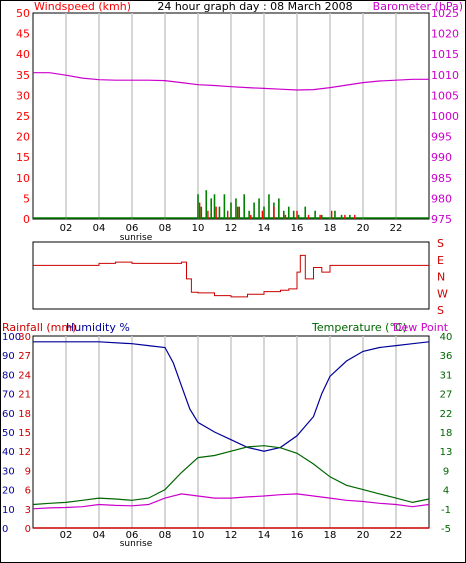 Image resolution: width=466 pixels, height=563 pixels. Describe the element at coordinates (136, 544) in the screenshot. I see `sunrise-label-bottom: sunrise` at that location.